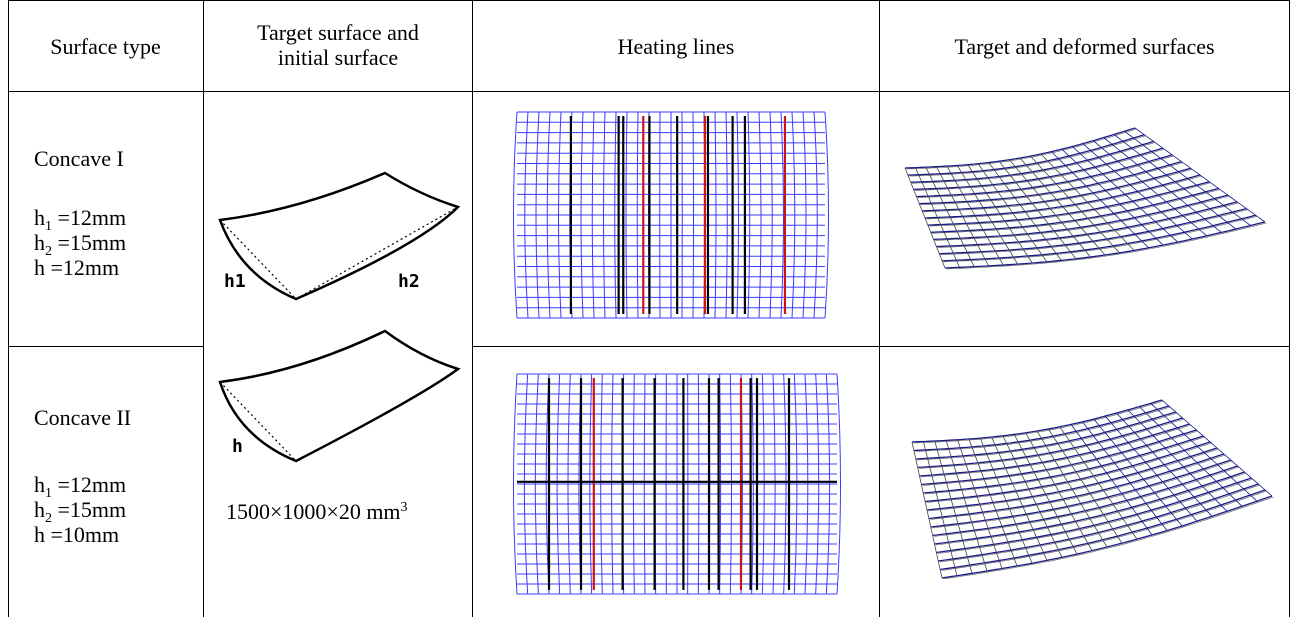 The height and width of the screenshot is (617, 1291). What do you see at coordinates (409, 281) in the screenshot?
I see `sketch-label-h2: h2` at bounding box center [409, 281].